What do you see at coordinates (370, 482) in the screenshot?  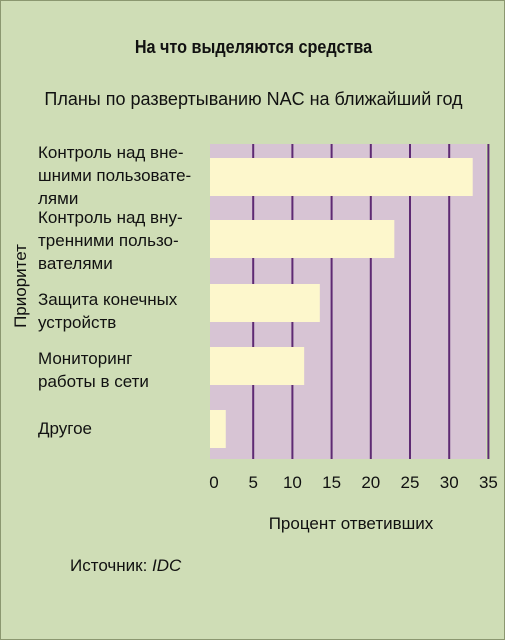 I see `x-tick-label: 20` at bounding box center [370, 482].